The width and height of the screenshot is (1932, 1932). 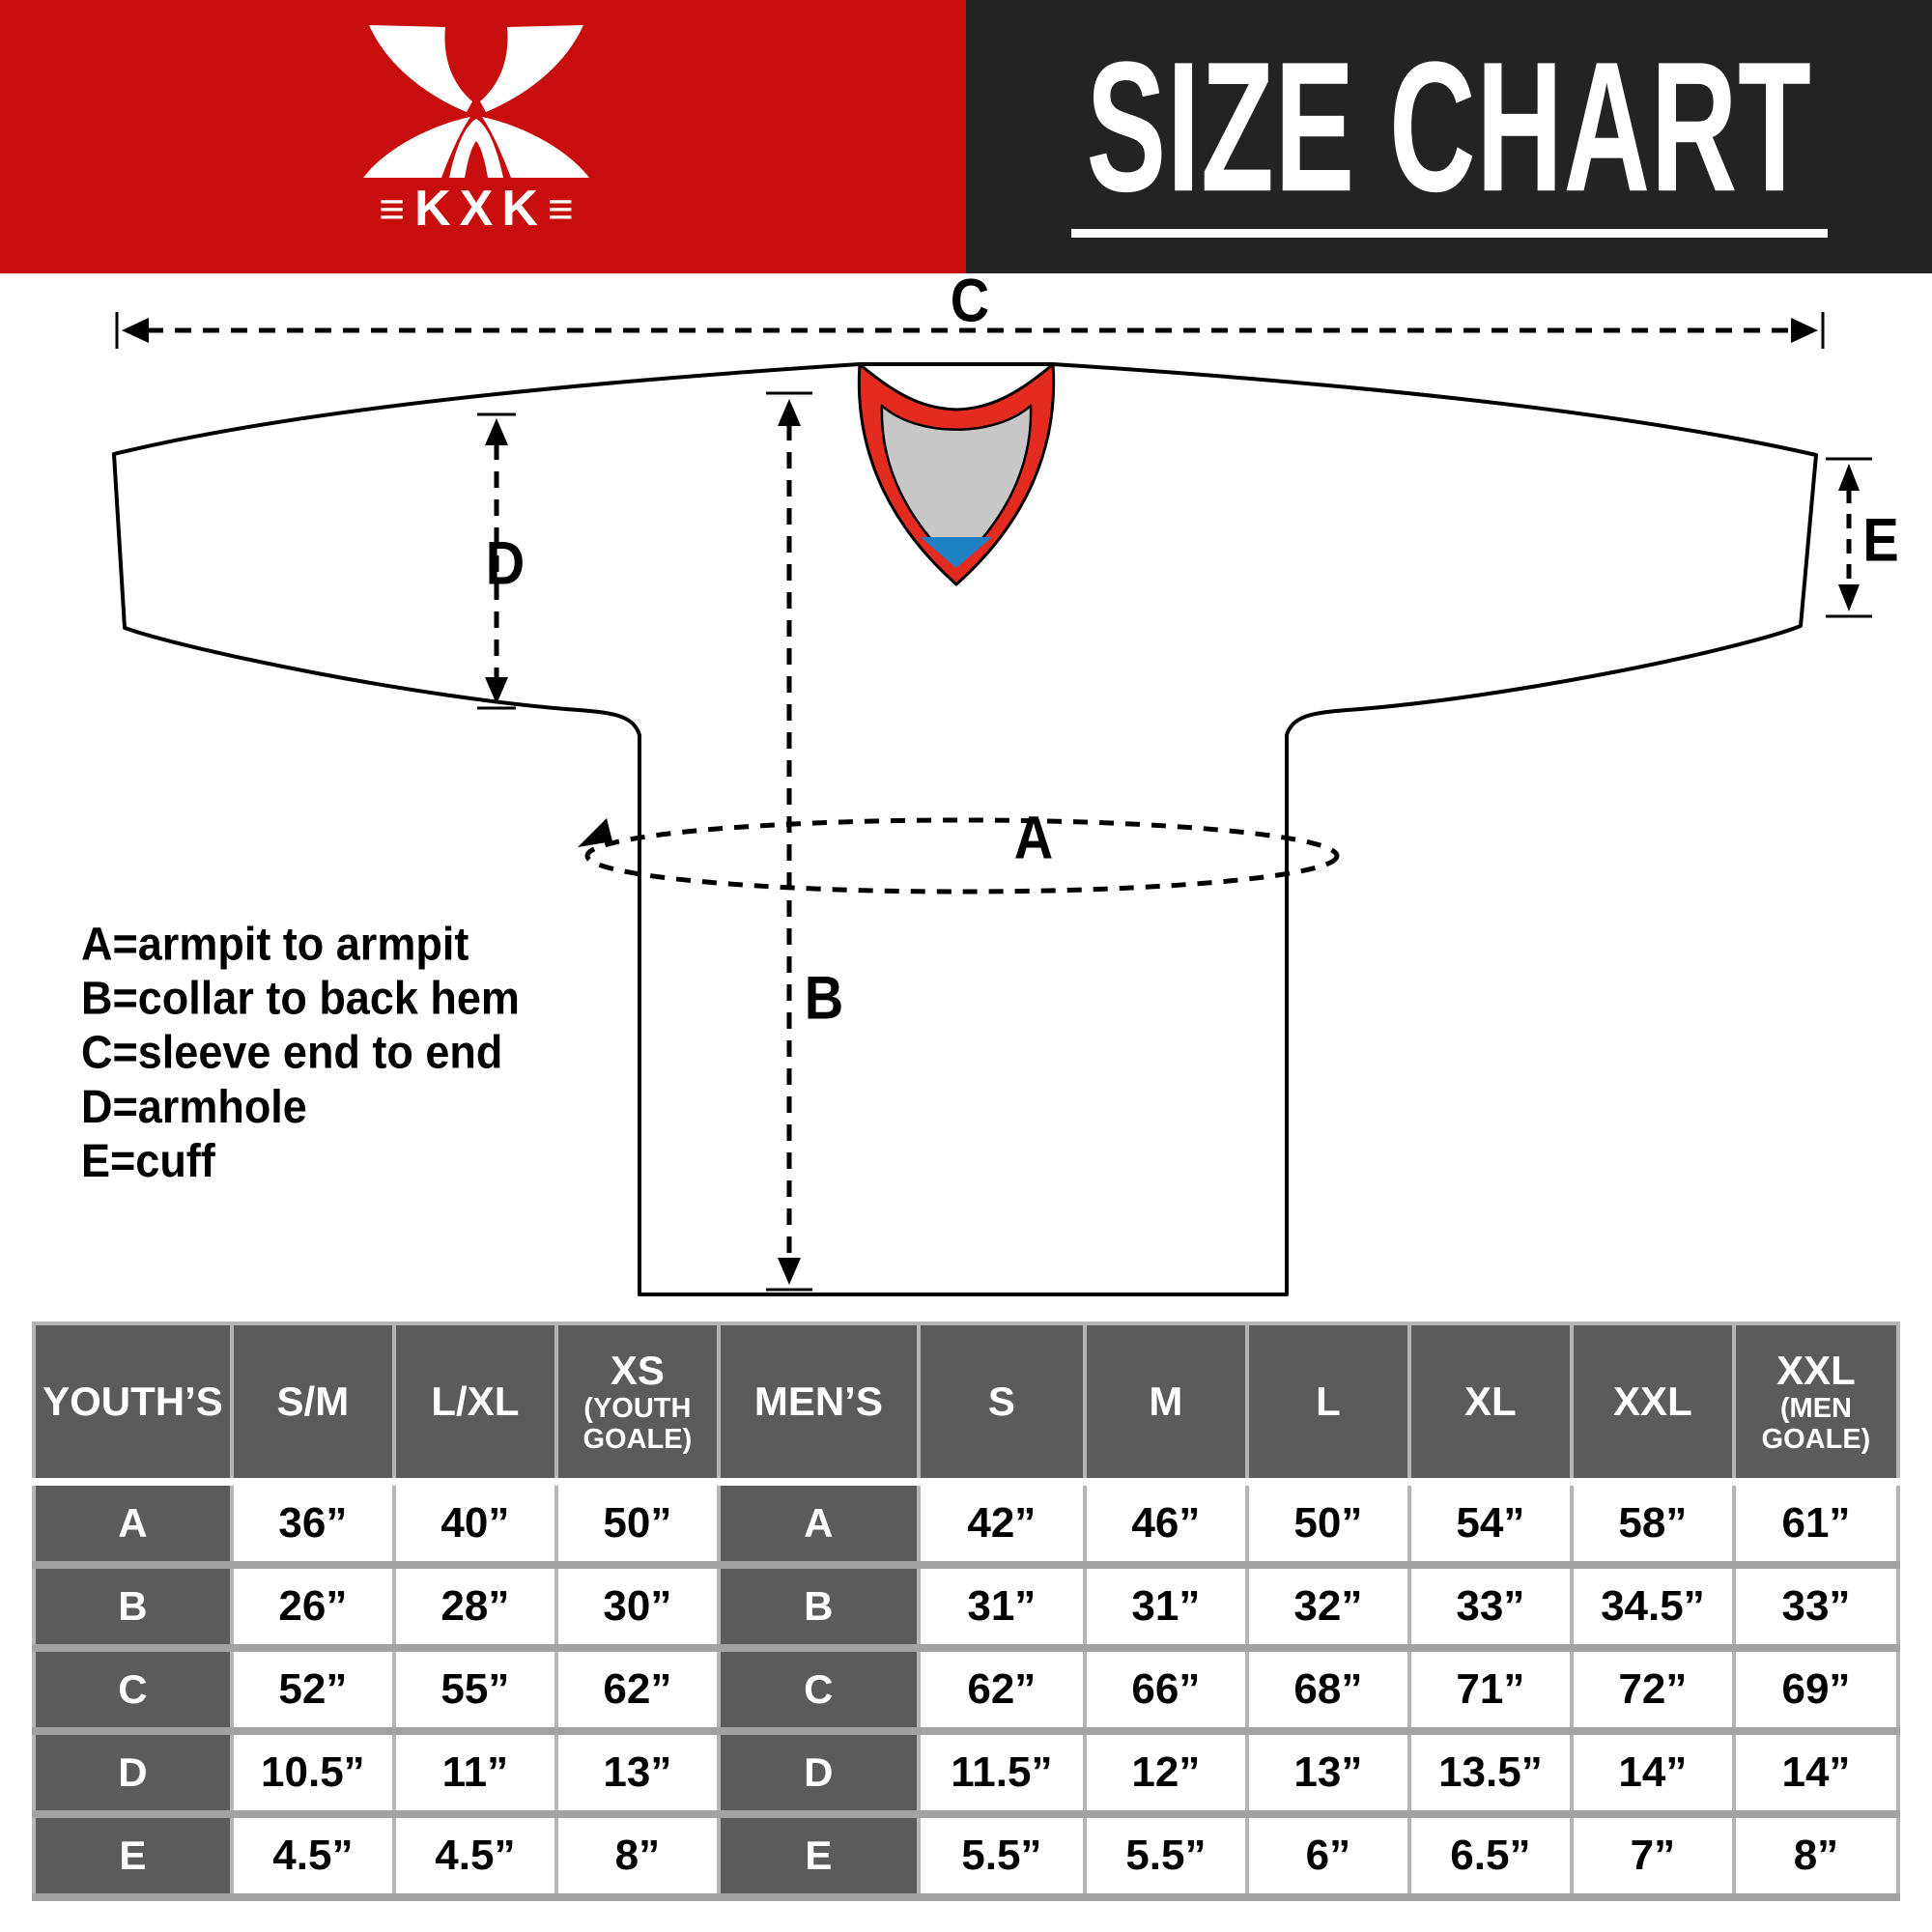 What do you see at coordinates (637, 1606) in the screenshot?
I see `table-cell: 30”` at bounding box center [637, 1606].